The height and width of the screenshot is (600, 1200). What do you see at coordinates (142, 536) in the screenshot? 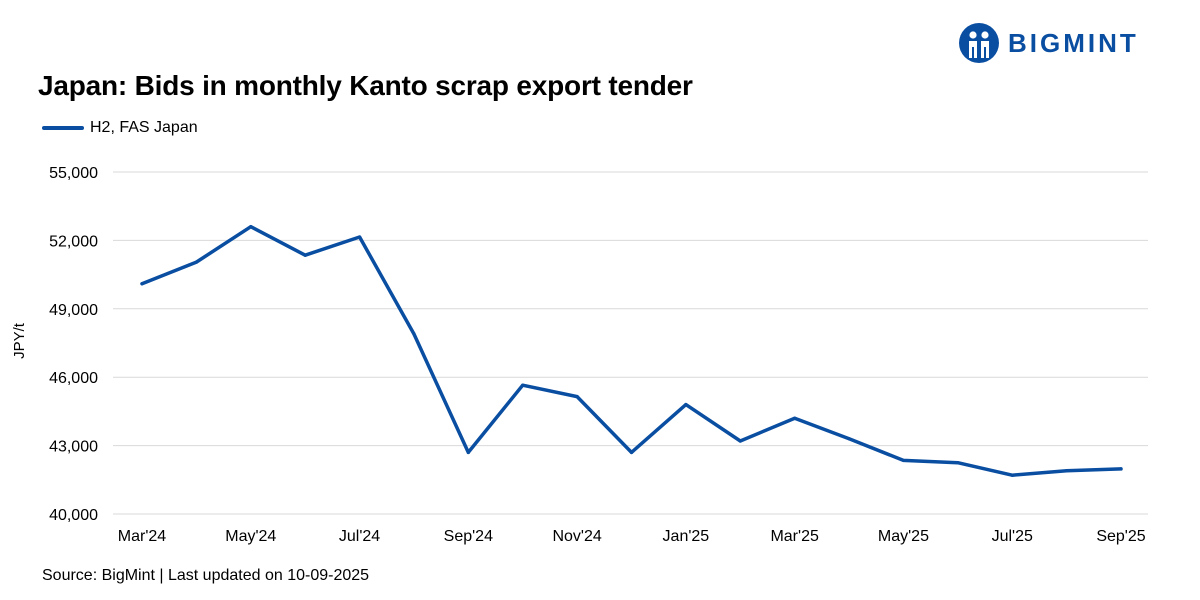
I see `x-tick-label: Mar'24` at bounding box center [142, 536].